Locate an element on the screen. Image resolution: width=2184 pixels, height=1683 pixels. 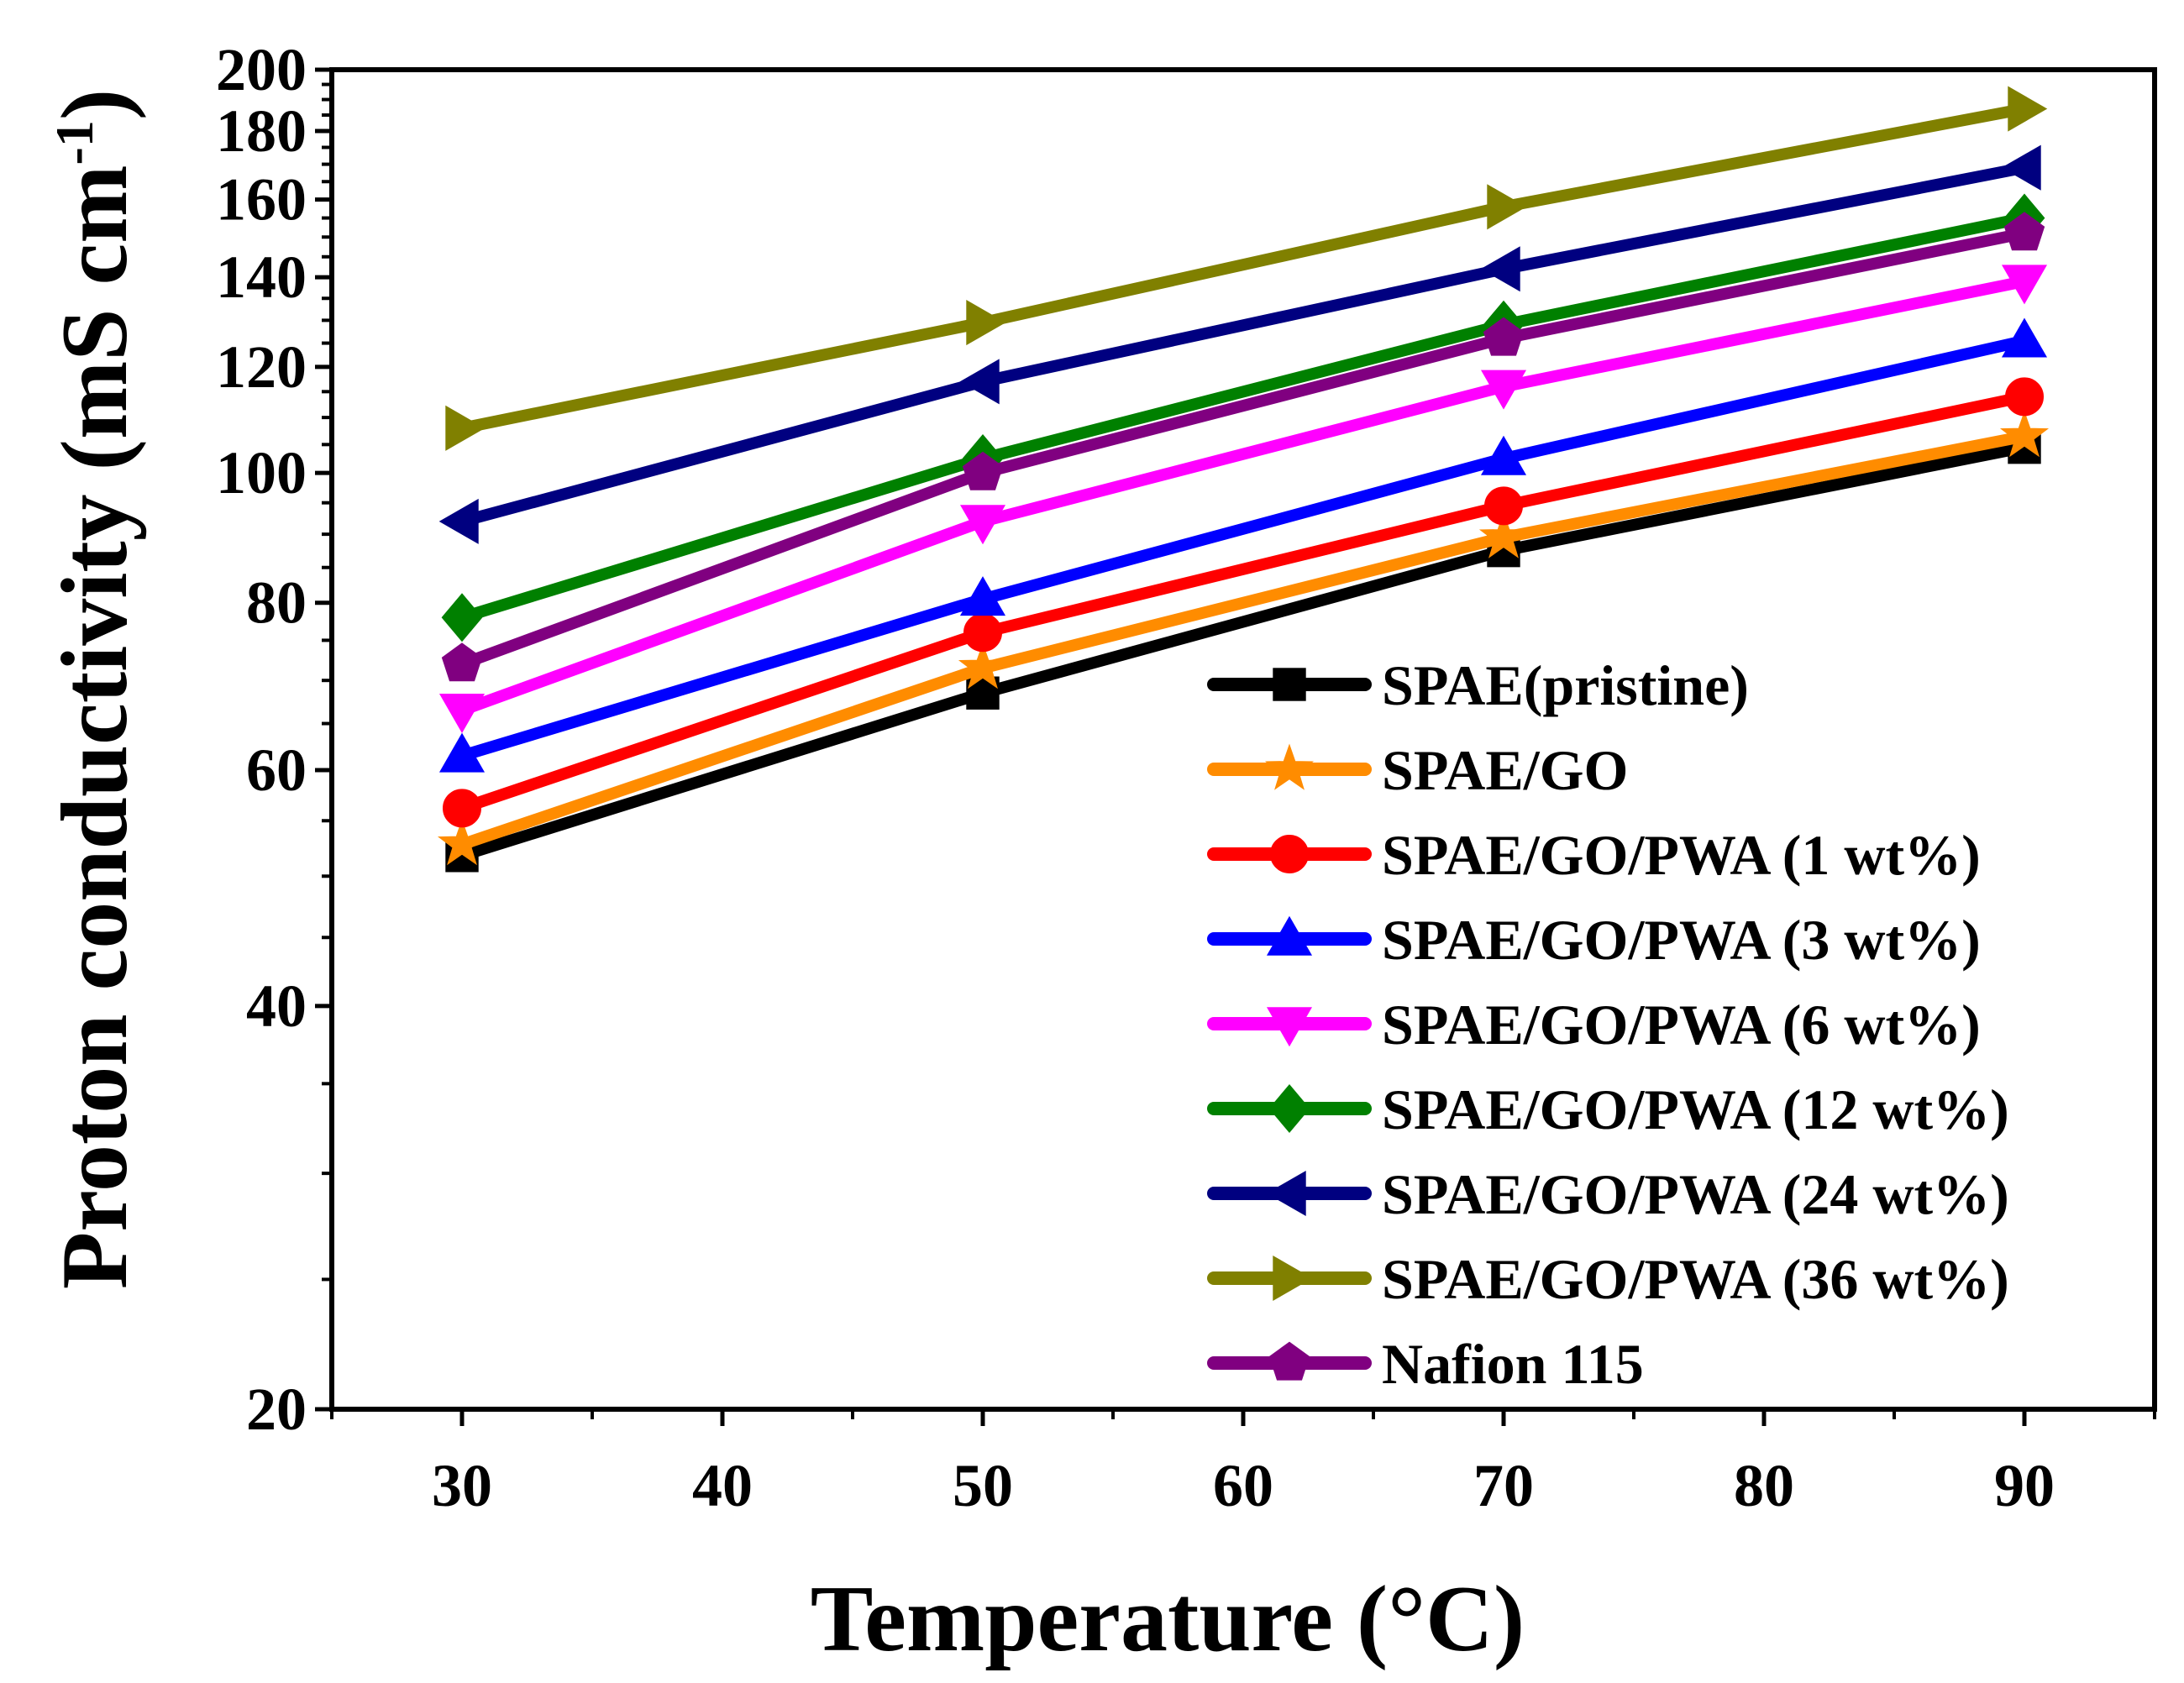
legend-item-1: SPAE(pristine) is located at coordinates (1478, 685).